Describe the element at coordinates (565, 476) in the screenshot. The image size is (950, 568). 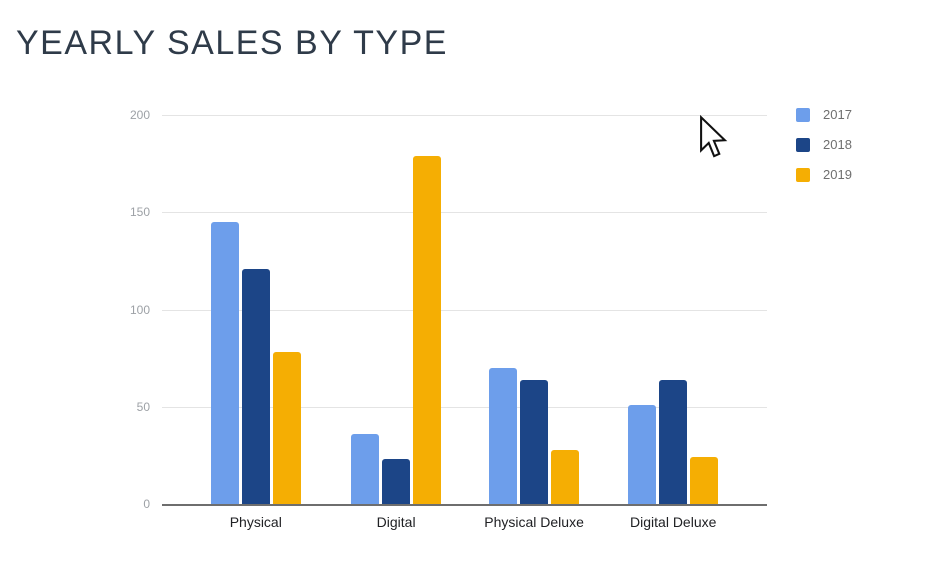
I see `bar-2019-physical-deluxe` at that location.